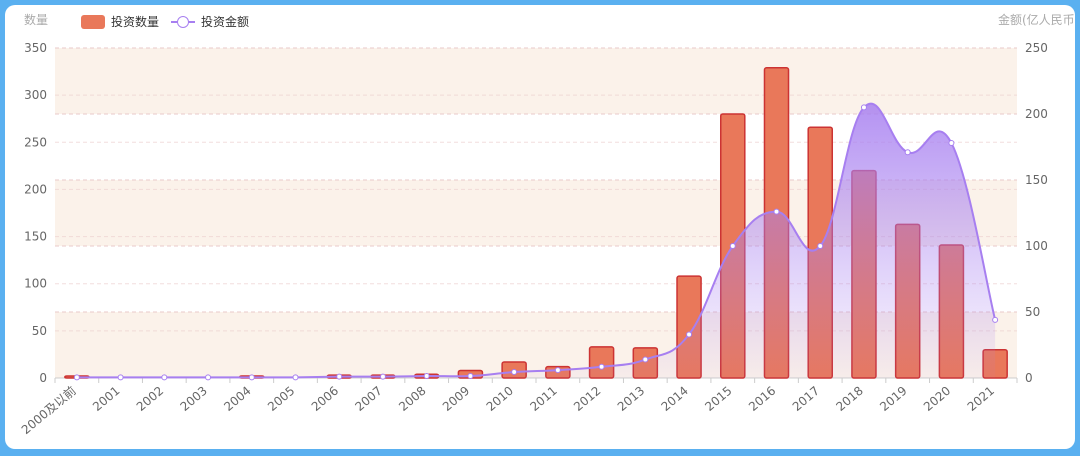 The height and width of the screenshot is (456, 1080). Describe the element at coordinates (1036, 114) in the screenshot. I see `y-right-tick-label: 200` at that location.